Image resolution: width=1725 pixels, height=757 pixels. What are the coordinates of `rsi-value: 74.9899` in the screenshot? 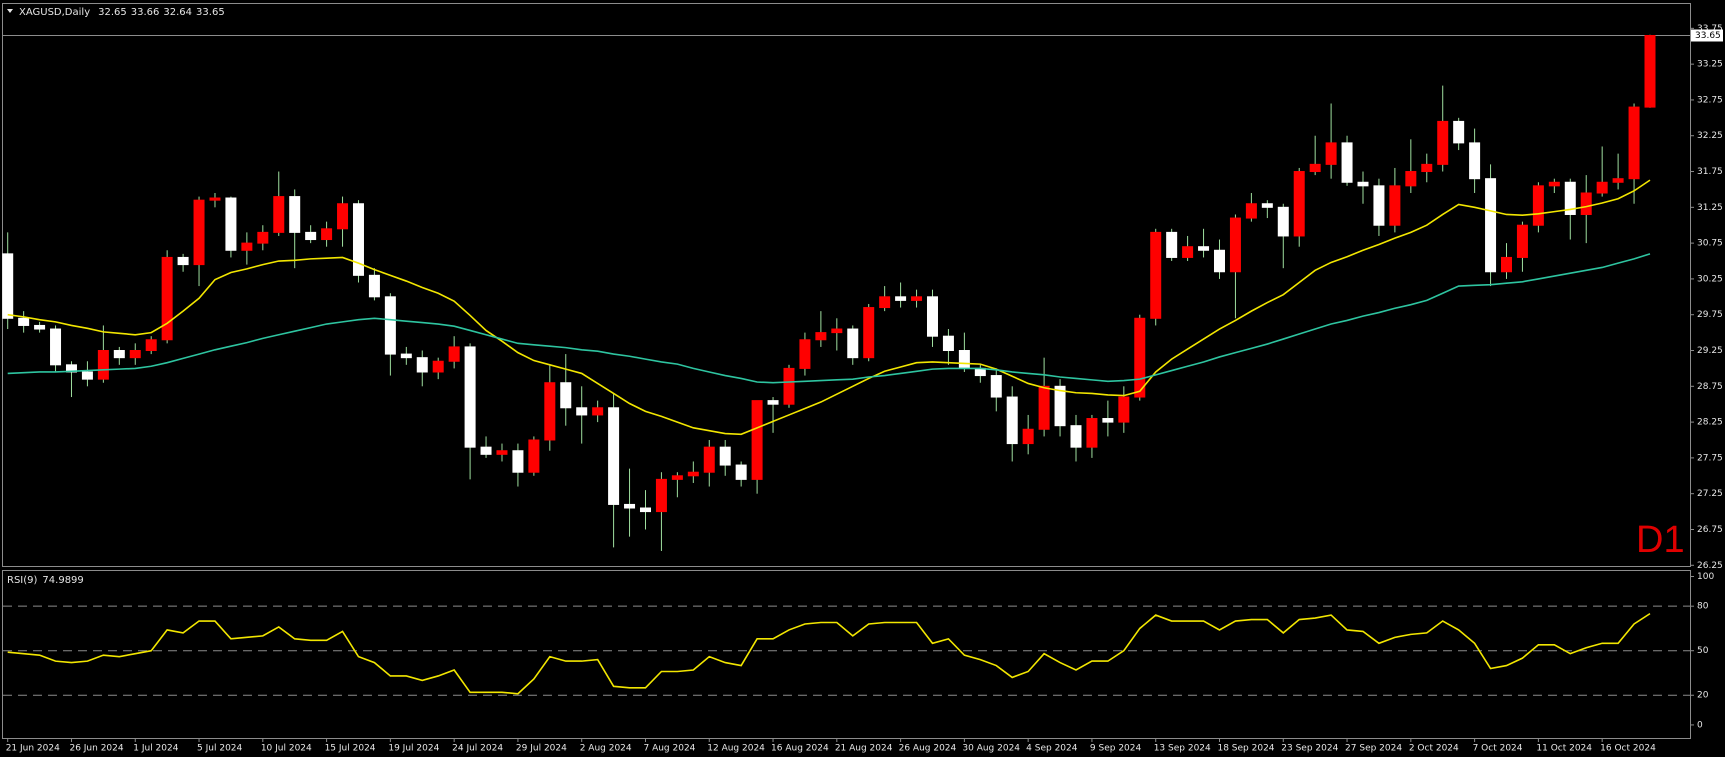 It's located at (62, 580).